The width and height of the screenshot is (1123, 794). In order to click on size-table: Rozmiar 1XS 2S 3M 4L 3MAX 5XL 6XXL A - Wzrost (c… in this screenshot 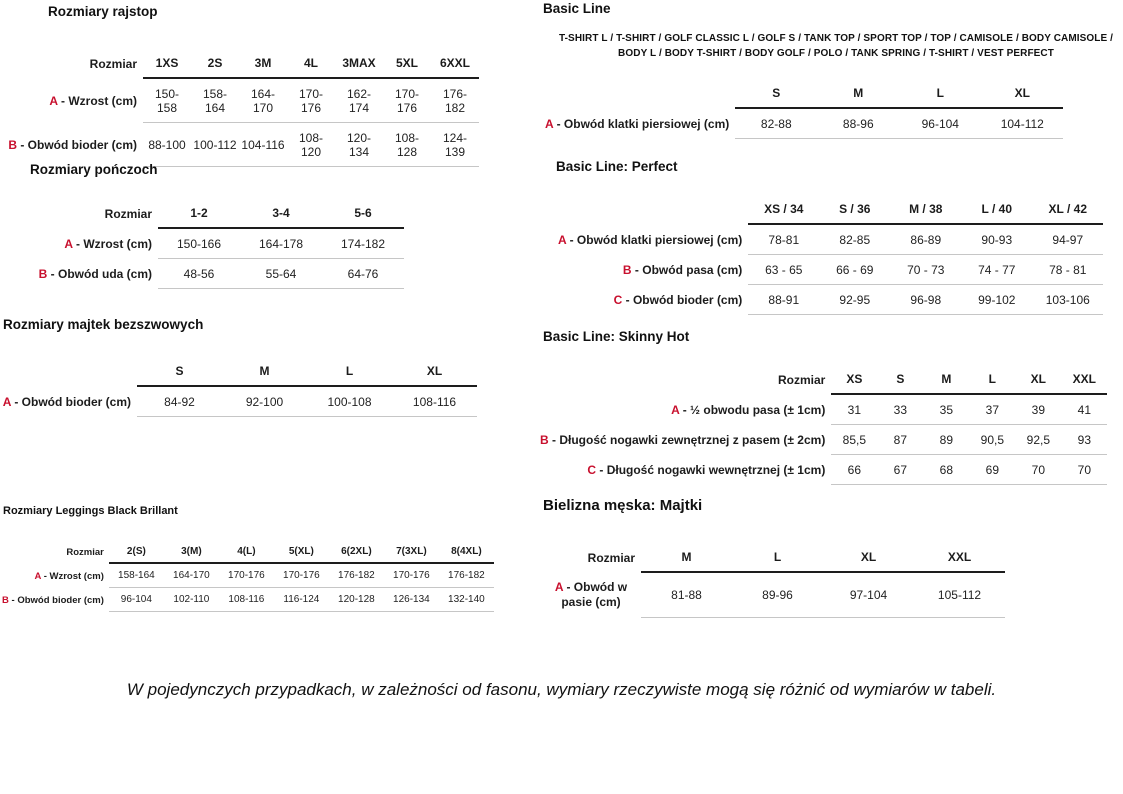, I will do `click(241, 107)`.